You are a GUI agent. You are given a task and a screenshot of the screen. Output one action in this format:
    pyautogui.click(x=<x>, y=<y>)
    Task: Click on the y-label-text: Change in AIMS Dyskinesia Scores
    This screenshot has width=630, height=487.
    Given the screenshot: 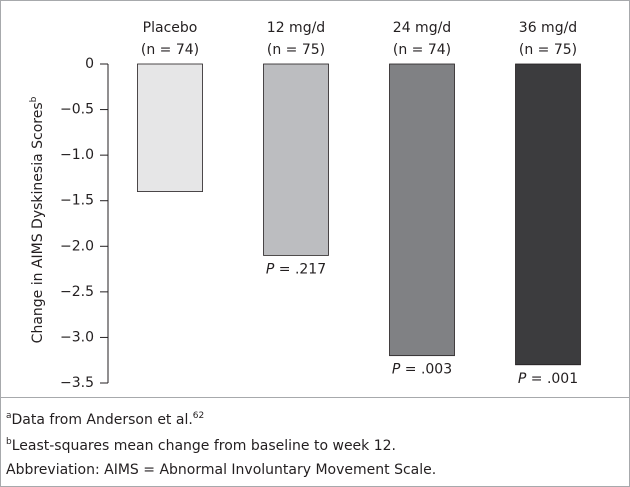 What is the action you would take?
    pyautogui.click(x=38, y=222)
    